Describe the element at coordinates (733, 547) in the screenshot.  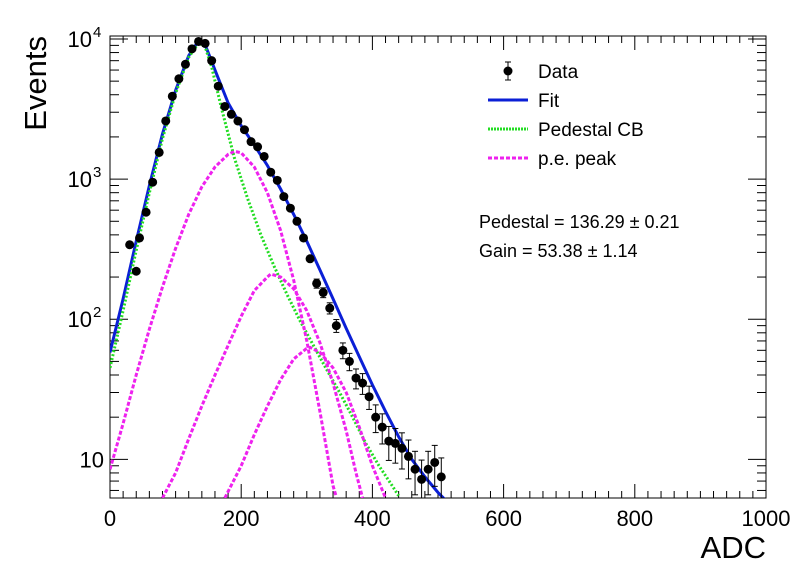
I see `x-axis-label: ADC` at that location.